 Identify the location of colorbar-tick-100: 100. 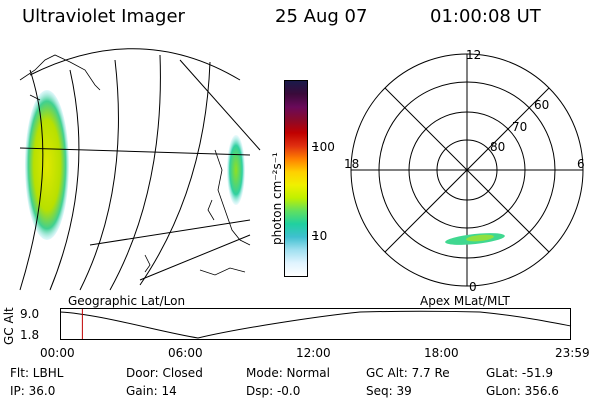
(323, 147).